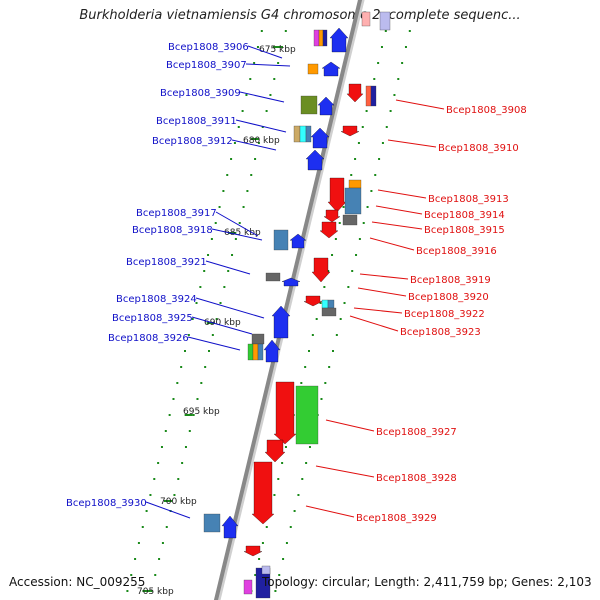 Image resolution: width=600 pixels, height=600 pixels. What do you see at coordinates (456, 251) in the screenshot?
I see `gene-label-right: Bcep1808_3916` at bounding box center [456, 251].